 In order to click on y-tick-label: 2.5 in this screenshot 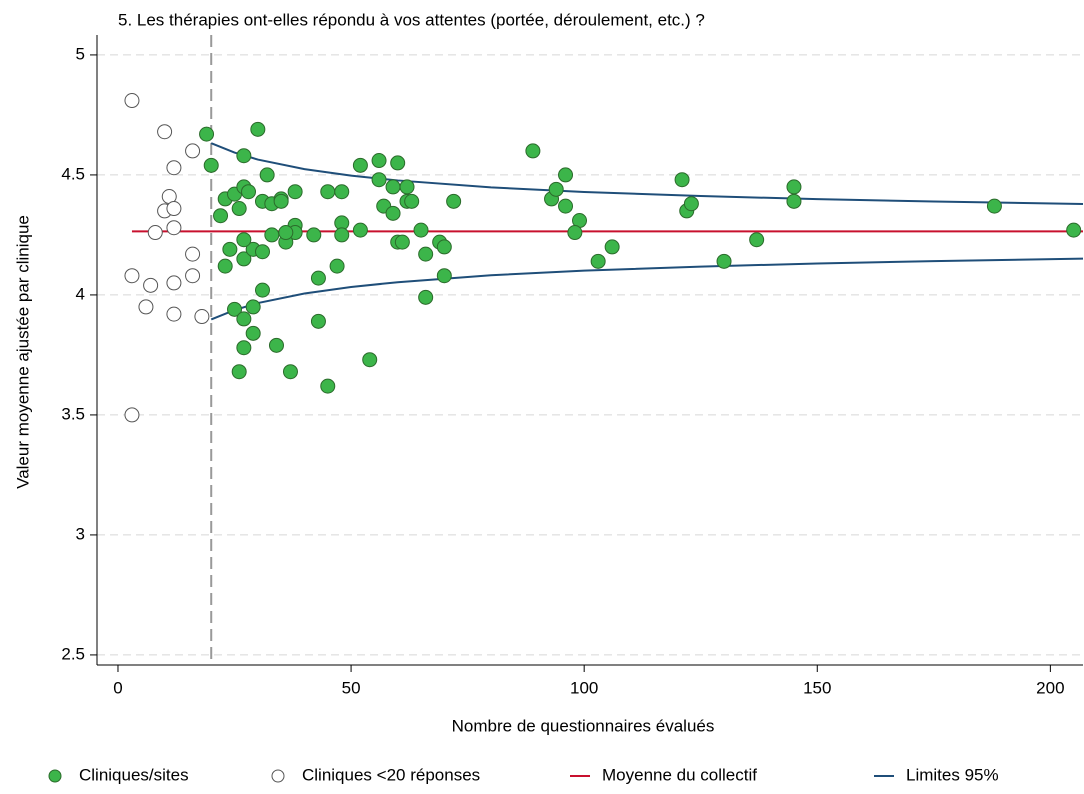, I will do `click(73, 653)`.